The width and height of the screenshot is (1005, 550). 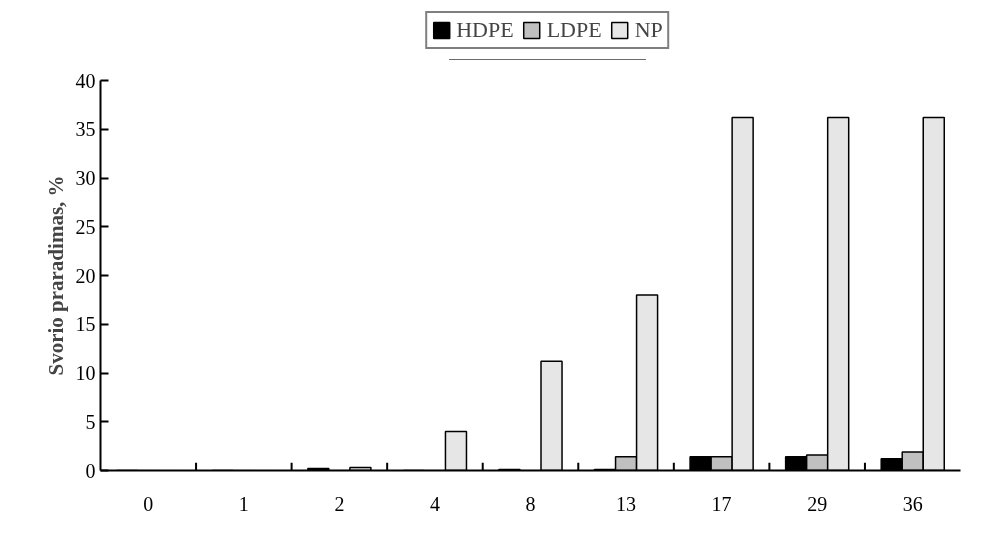 I want to click on y-tick-label: 25, so click(x=85, y=226).